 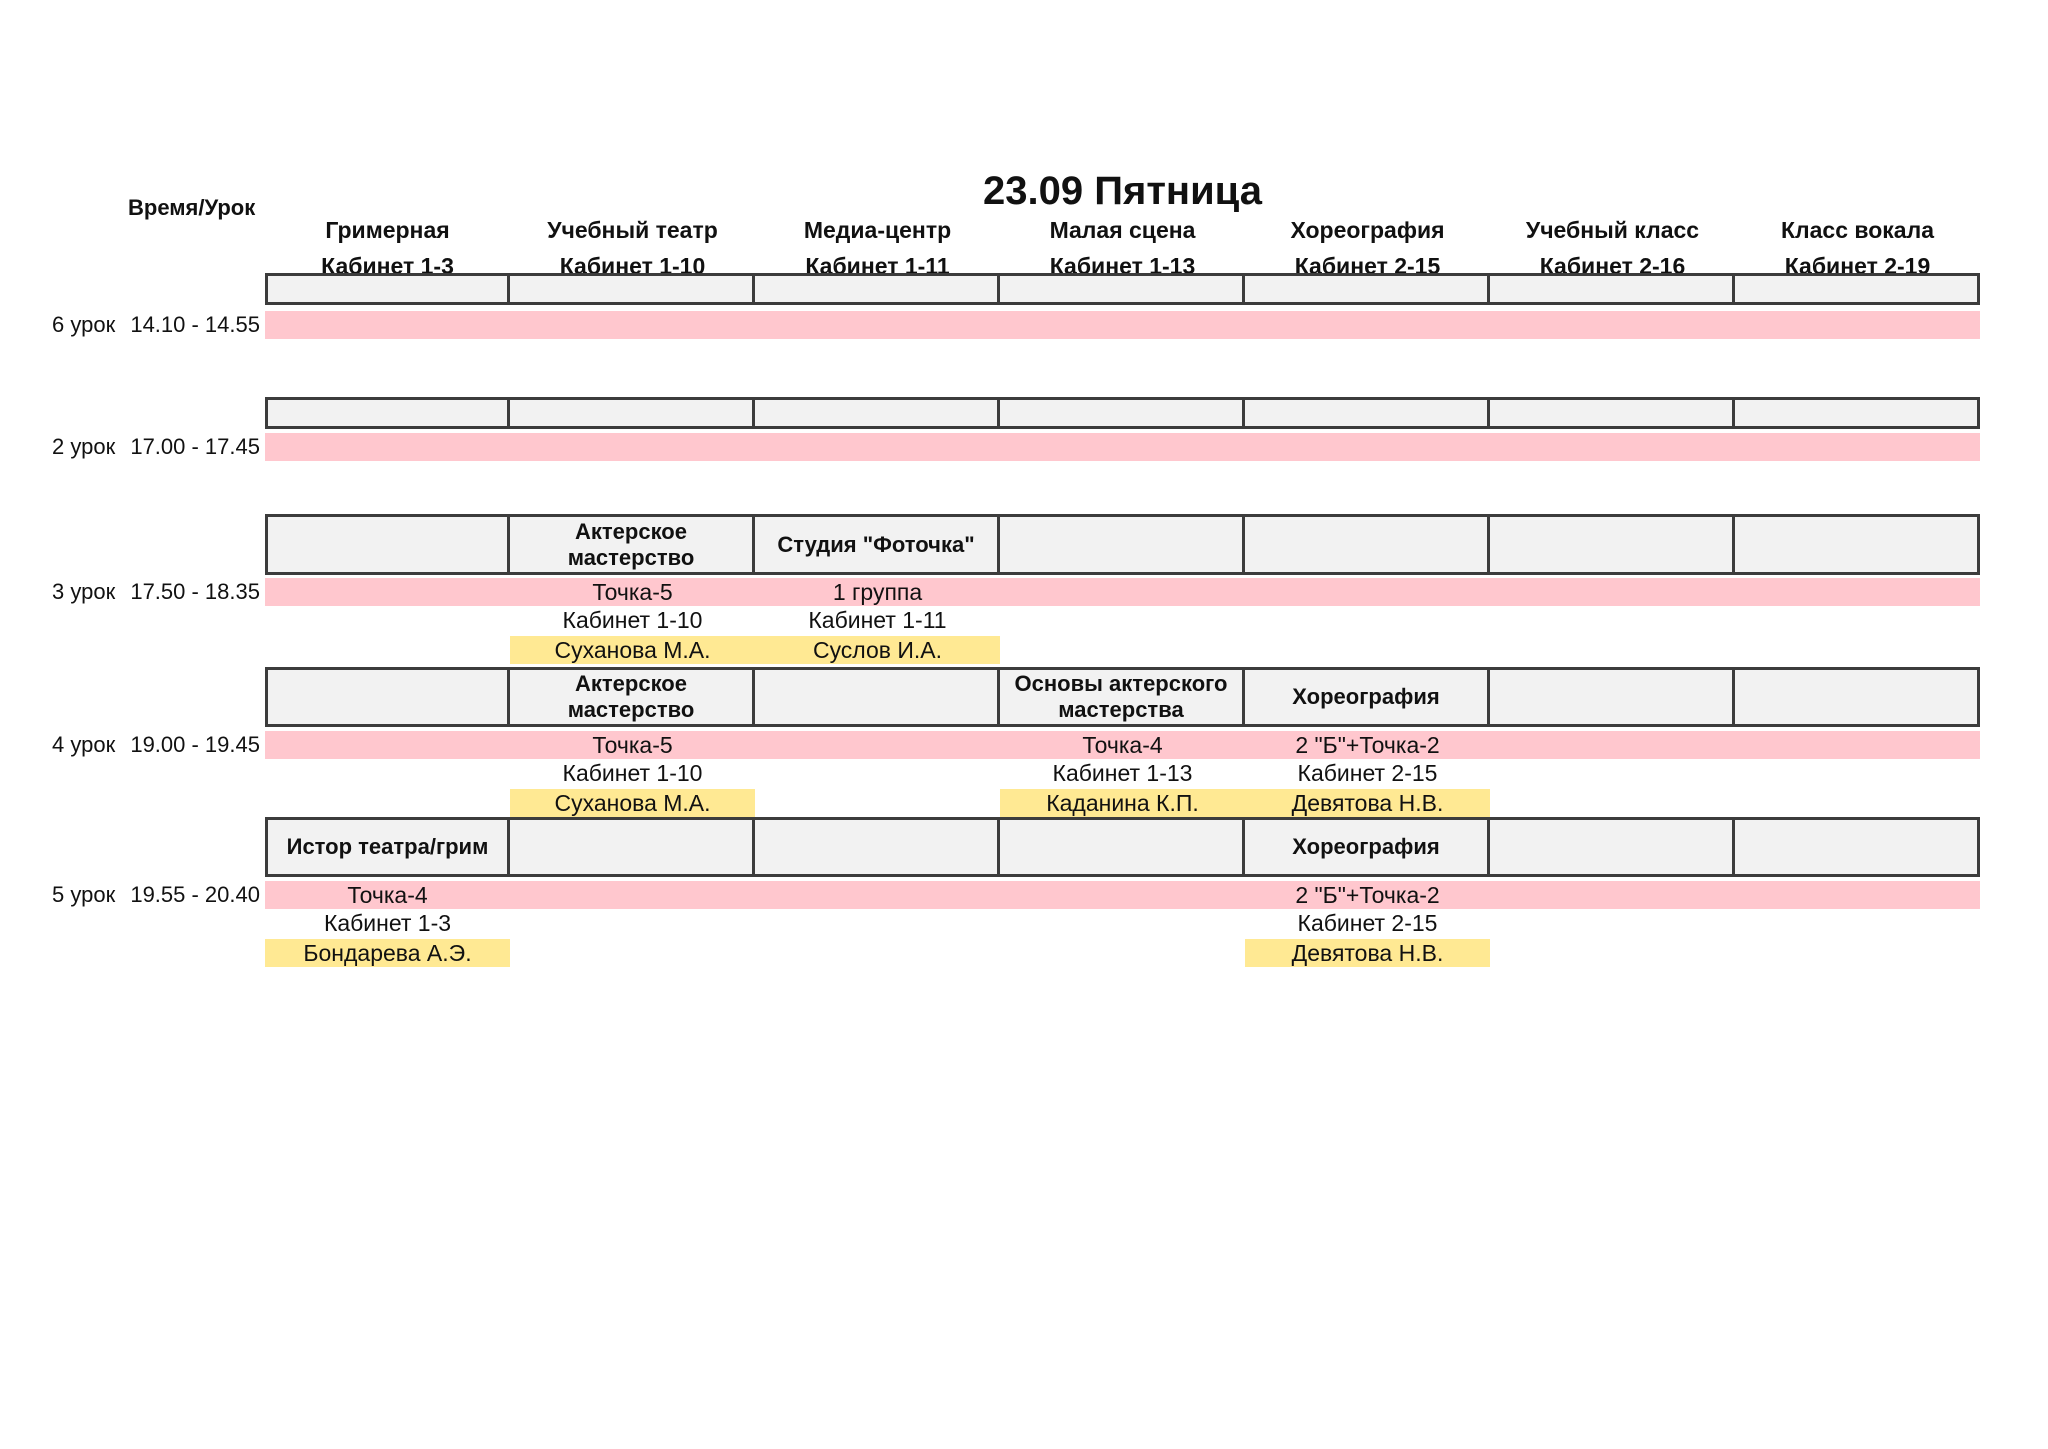 What do you see at coordinates (195, 324) in the screenshot?
I see `lesson-time: 14.10 - 14.55` at bounding box center [195, 324].